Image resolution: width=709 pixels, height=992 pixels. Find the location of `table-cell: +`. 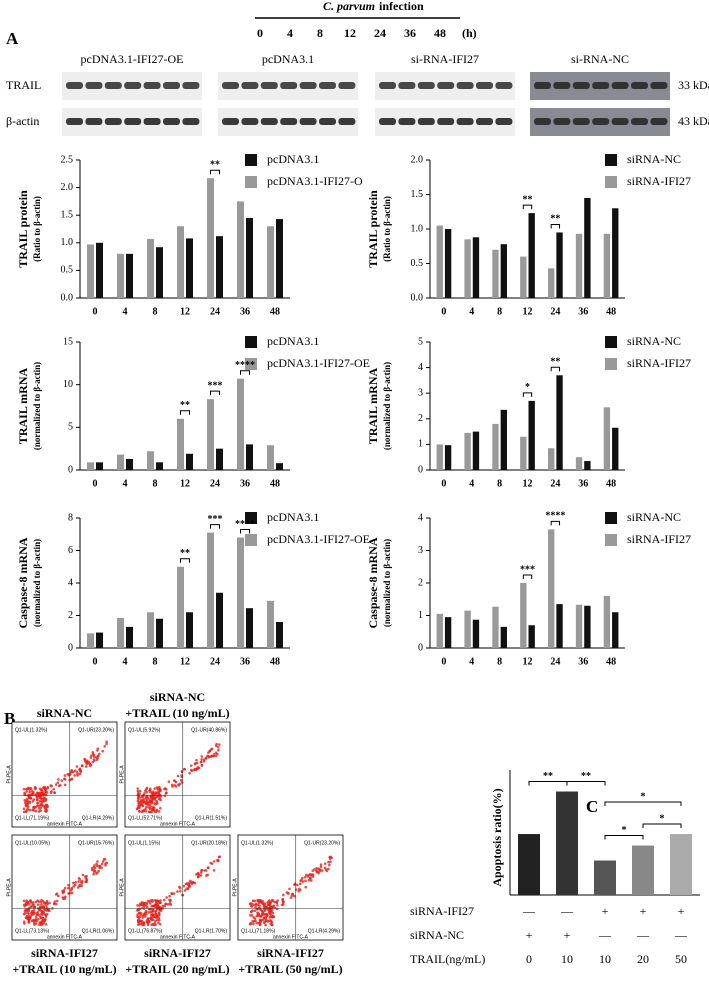

table-cell: + is located at coordinates (529, 935).